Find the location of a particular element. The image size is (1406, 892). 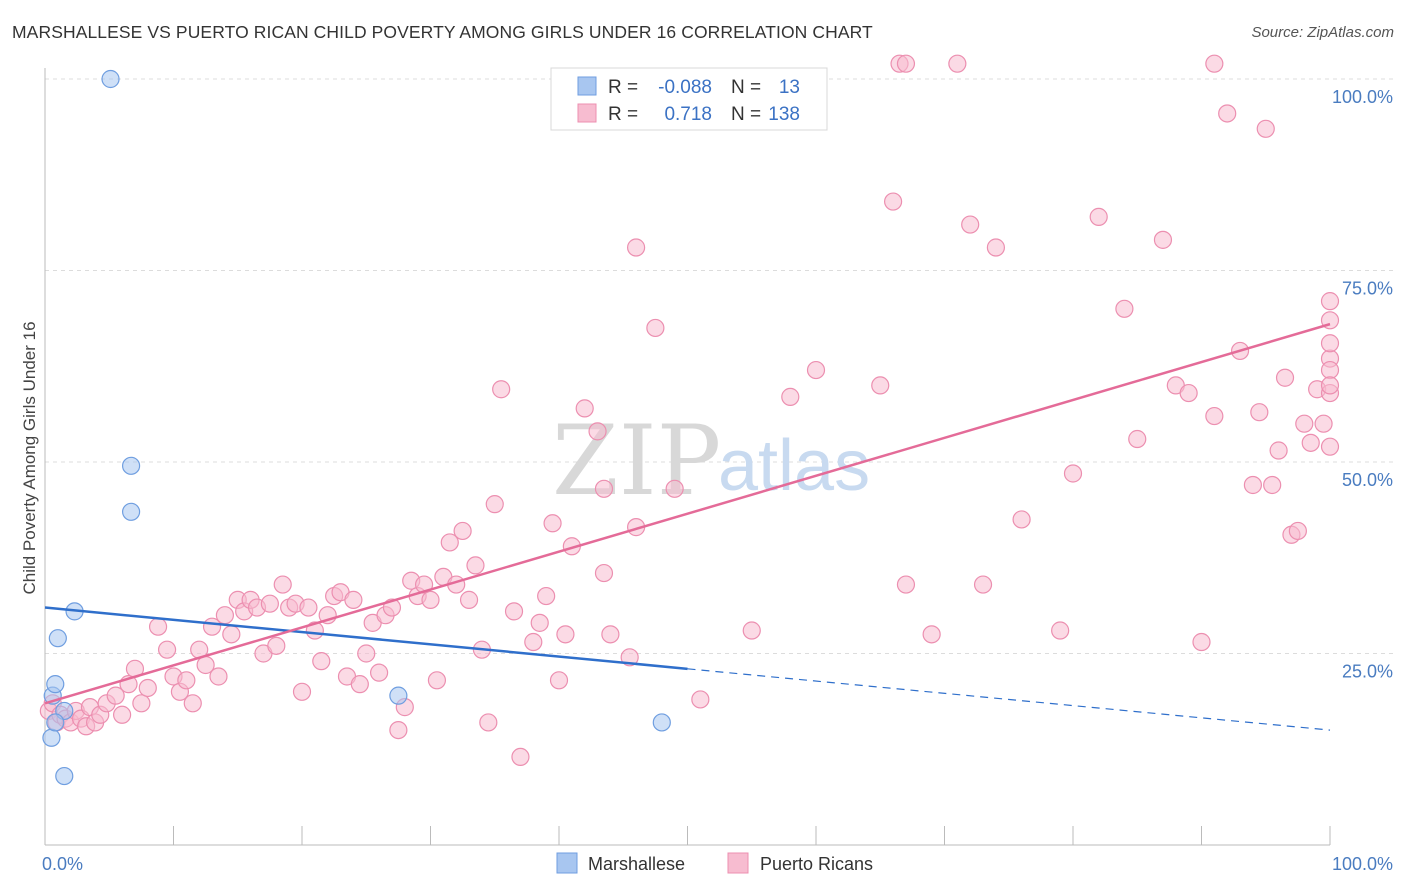

y-tick-label-2: 75.0% is located at coordinates (1367, 289).